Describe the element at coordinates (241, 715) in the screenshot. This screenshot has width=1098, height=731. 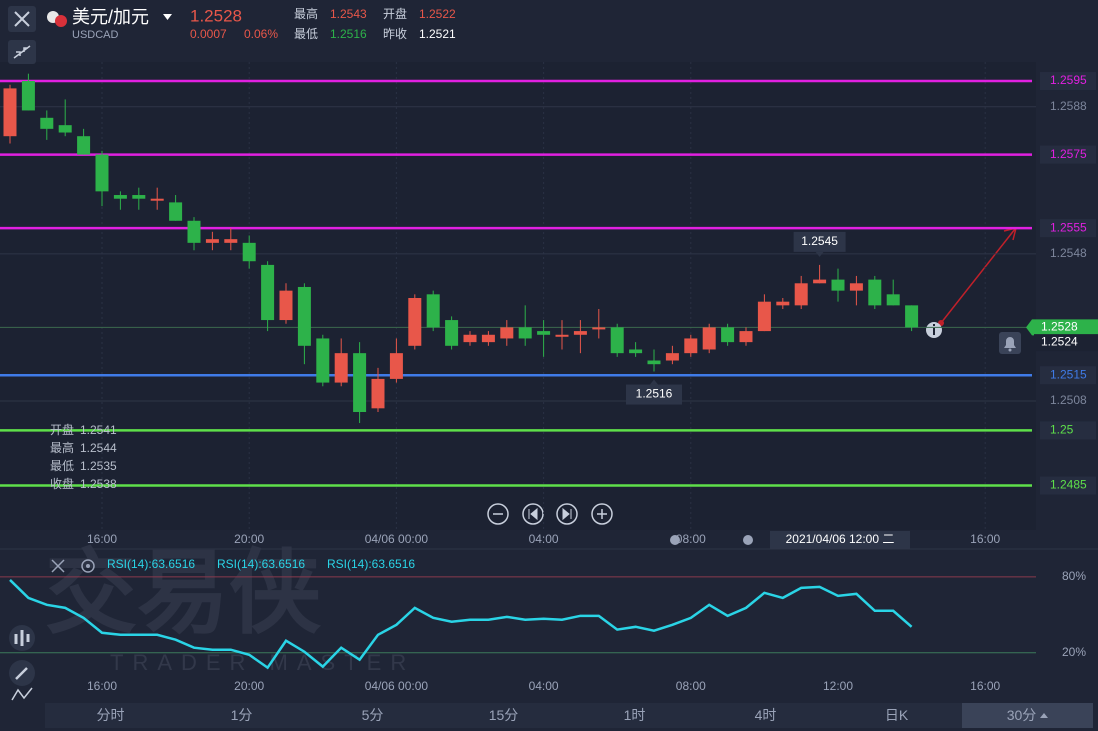
I see `timeframe-button: 1分` at that location.